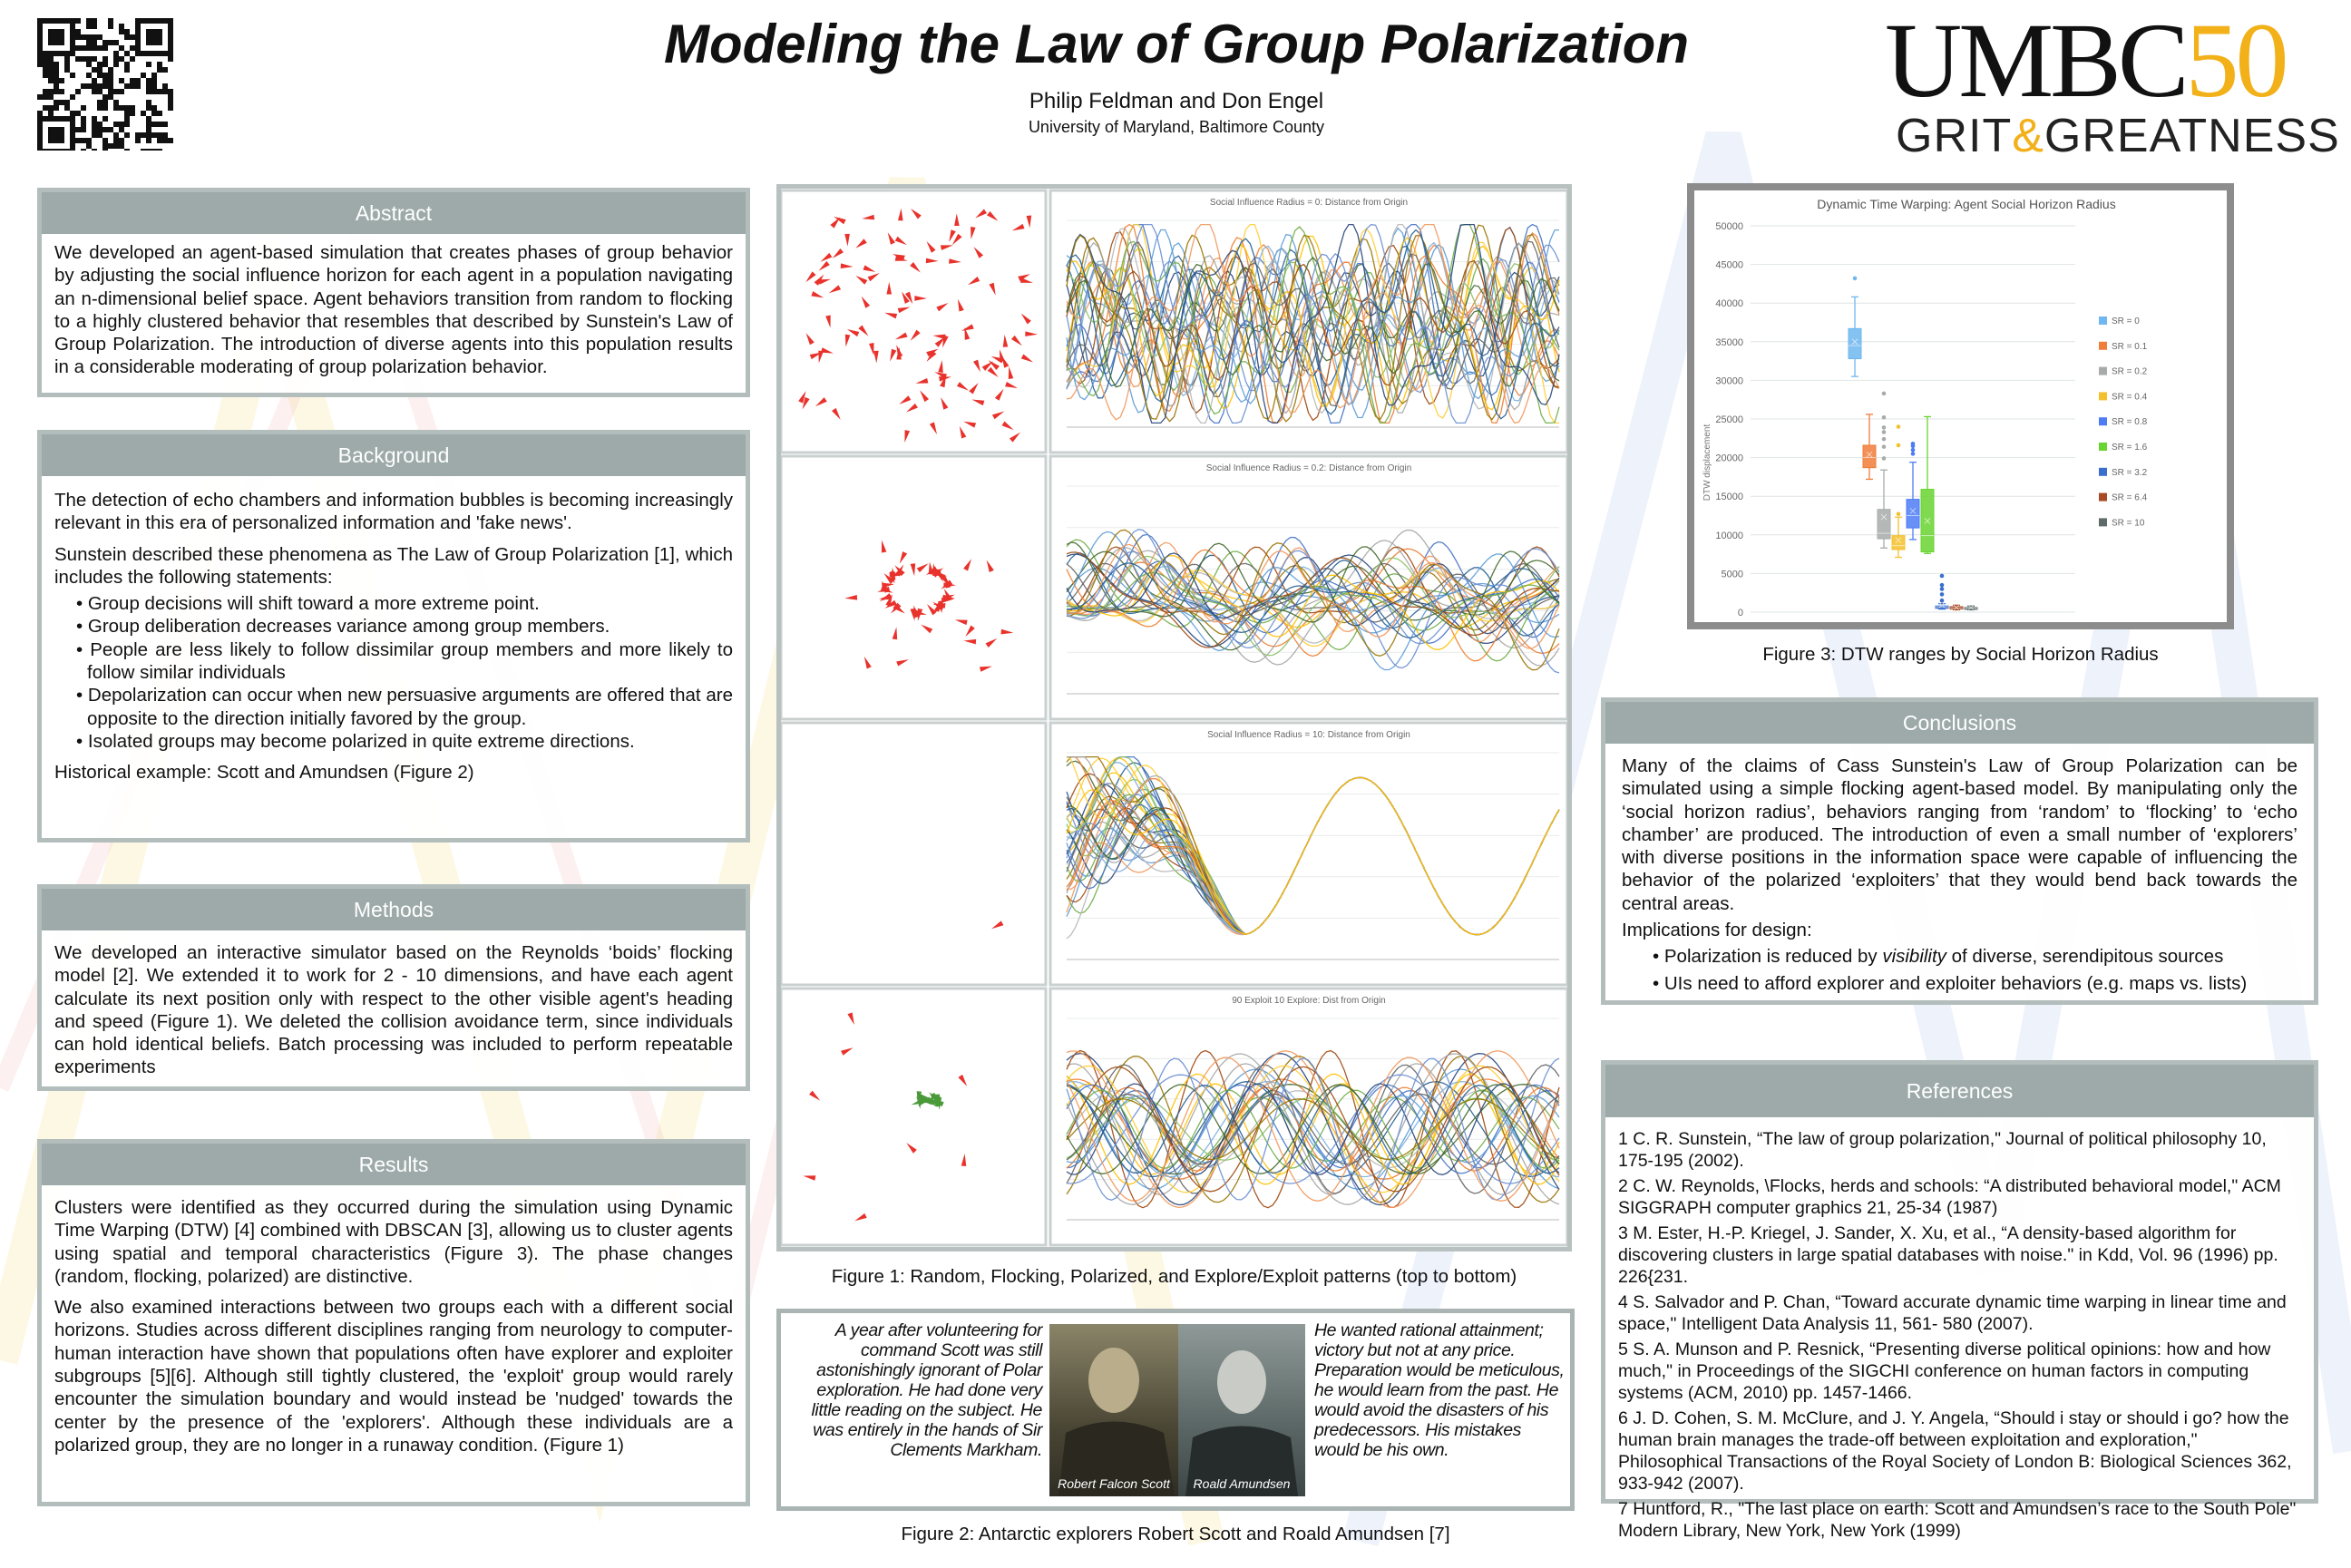 This screenshot has height=1568, width=2351. Describe the element at coordinates (1176, 101) in the screenshot. I see `authors: Philip Feldman and Don Engel` at that location.